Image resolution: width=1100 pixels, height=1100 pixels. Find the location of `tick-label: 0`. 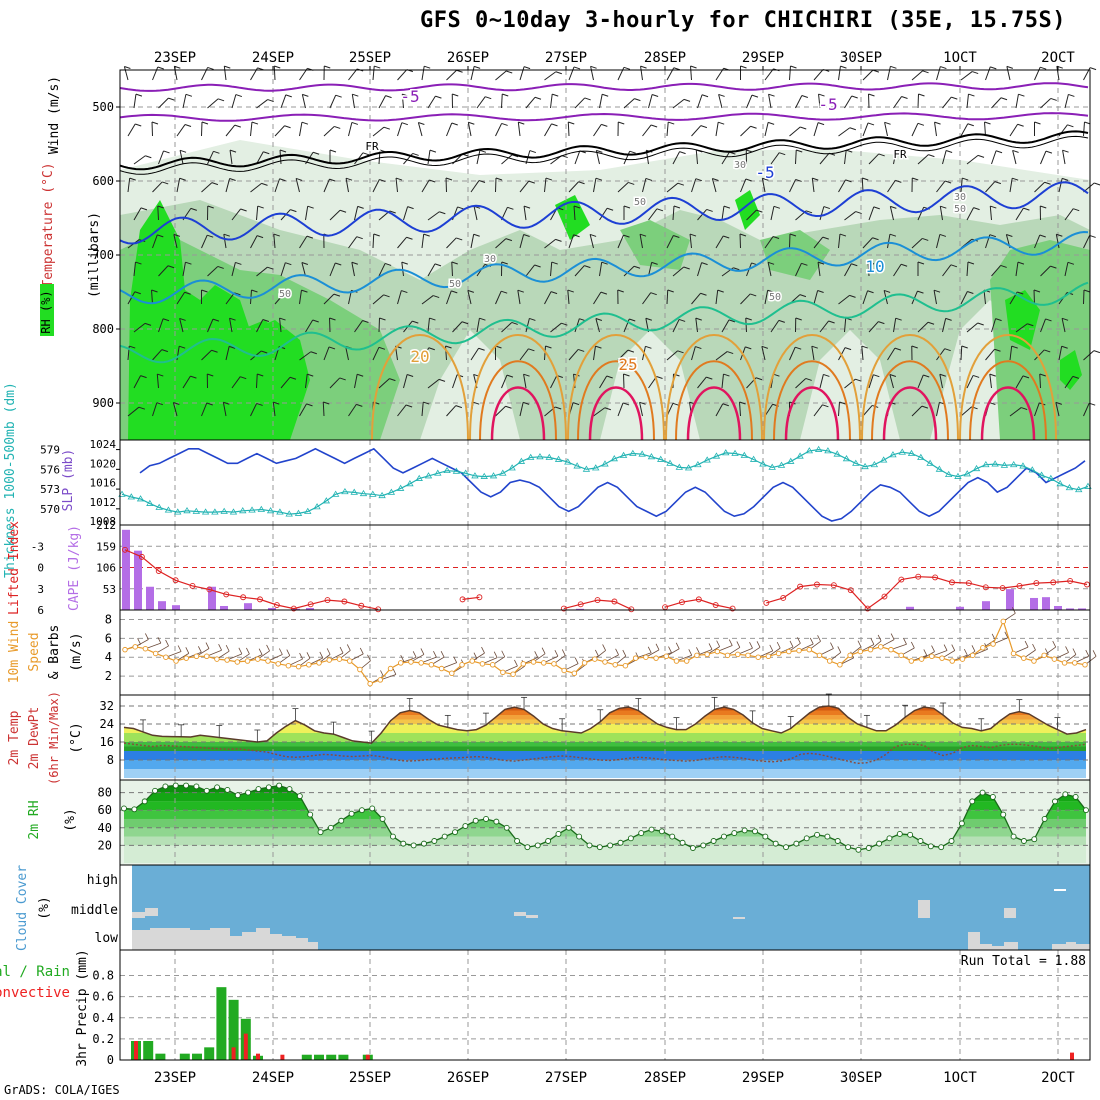

tick-label: 0 is located at coordinates (40, 568).